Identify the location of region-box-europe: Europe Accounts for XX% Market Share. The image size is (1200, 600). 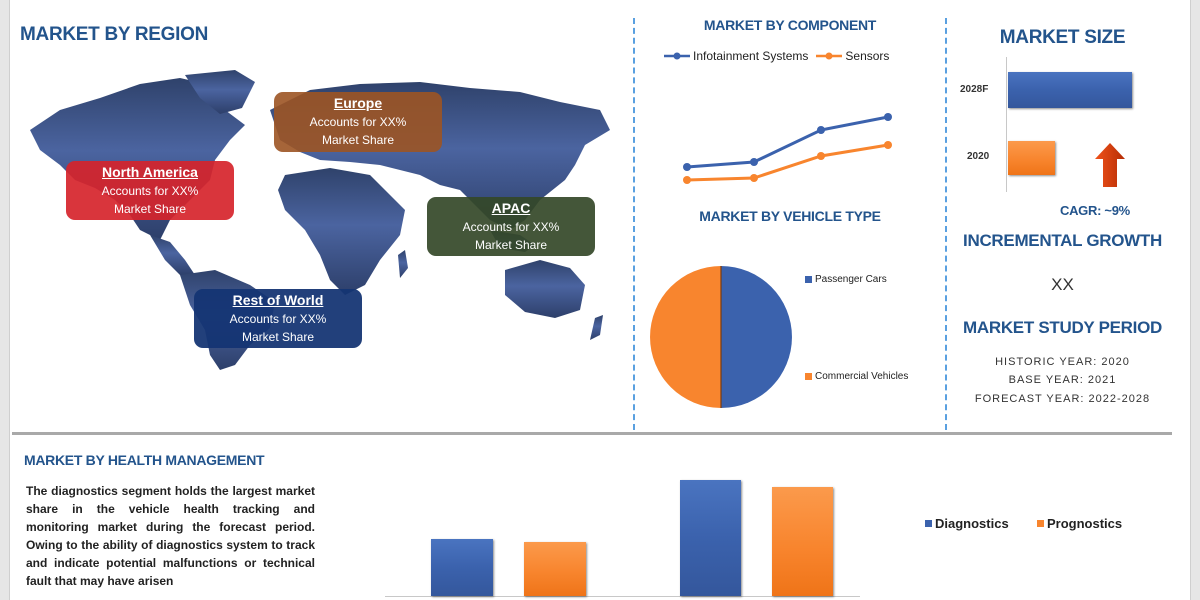
(358, 122).